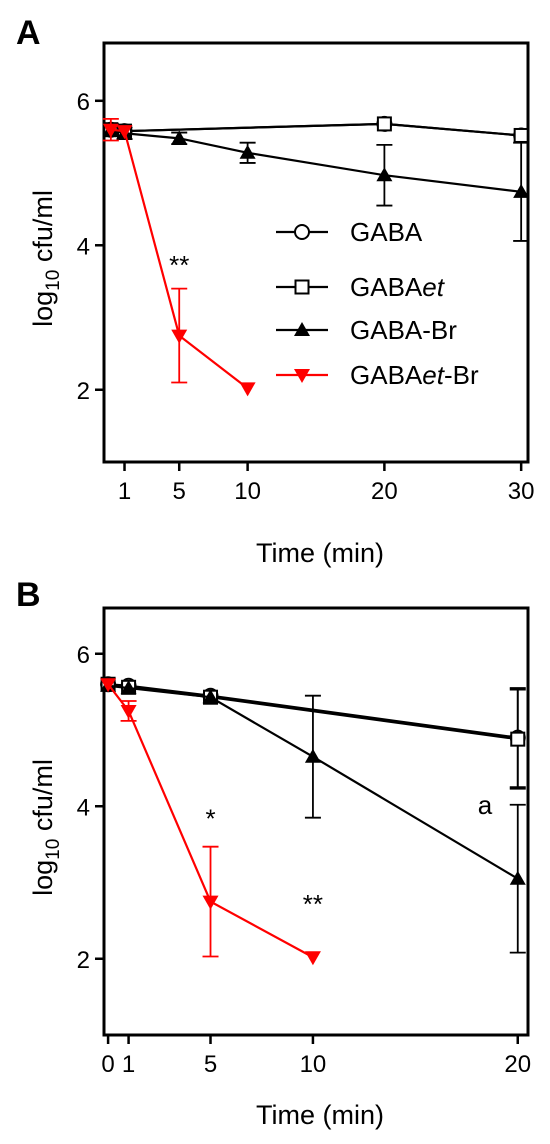  Describe the element at coordinates (461, 375) in the screenshot. I see `legend-label-tail: -Br` at that location.